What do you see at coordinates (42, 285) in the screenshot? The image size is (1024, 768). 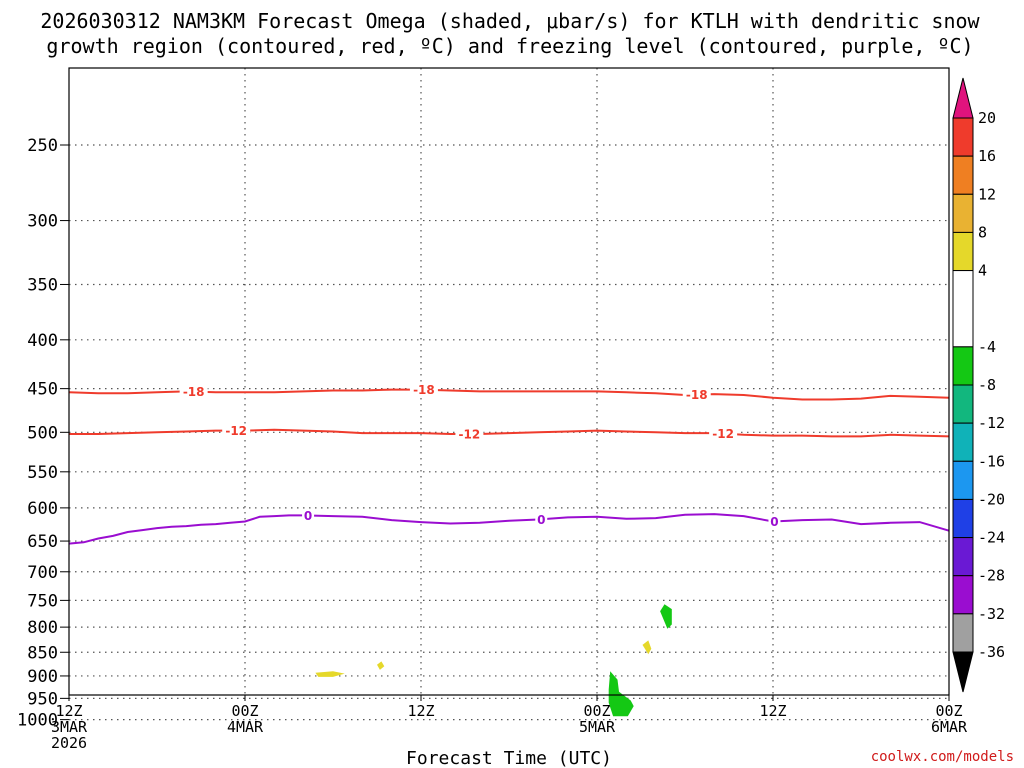 I see `y-tick-label-350: 350` at bounding box center [42, 285].